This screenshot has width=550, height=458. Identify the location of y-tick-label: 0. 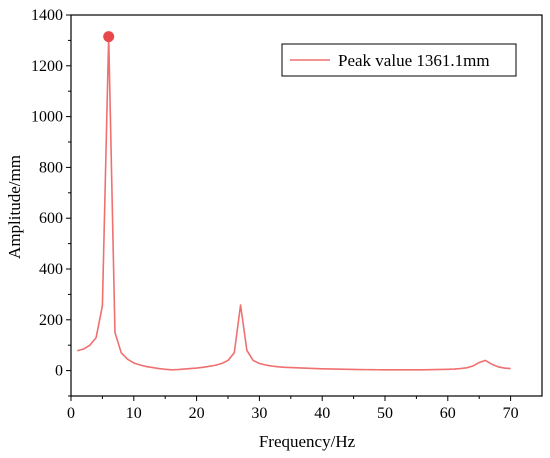
(59, 371).